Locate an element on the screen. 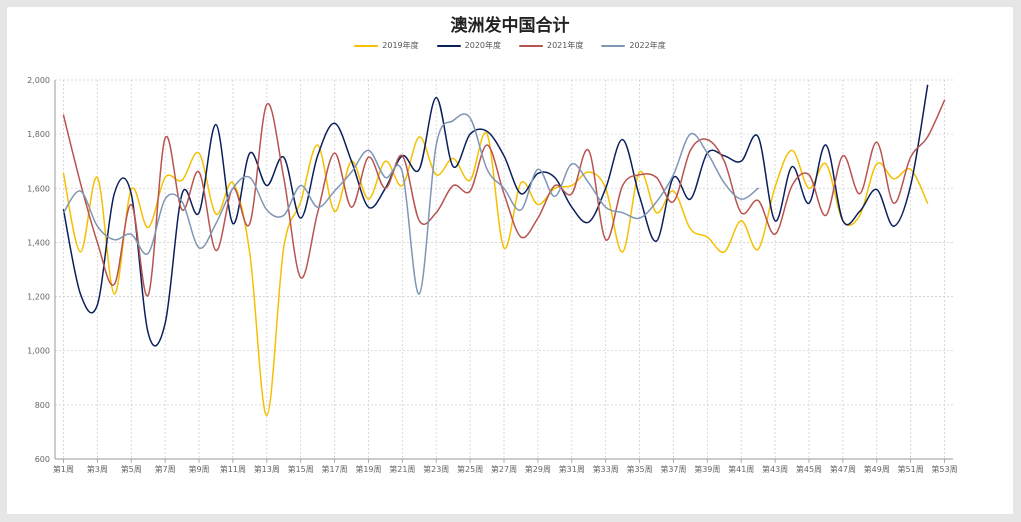 Image resolution: width=1021 pixels, height=522 pixels. x-tick-label: 第41周 is located at coordinates (741, 469).